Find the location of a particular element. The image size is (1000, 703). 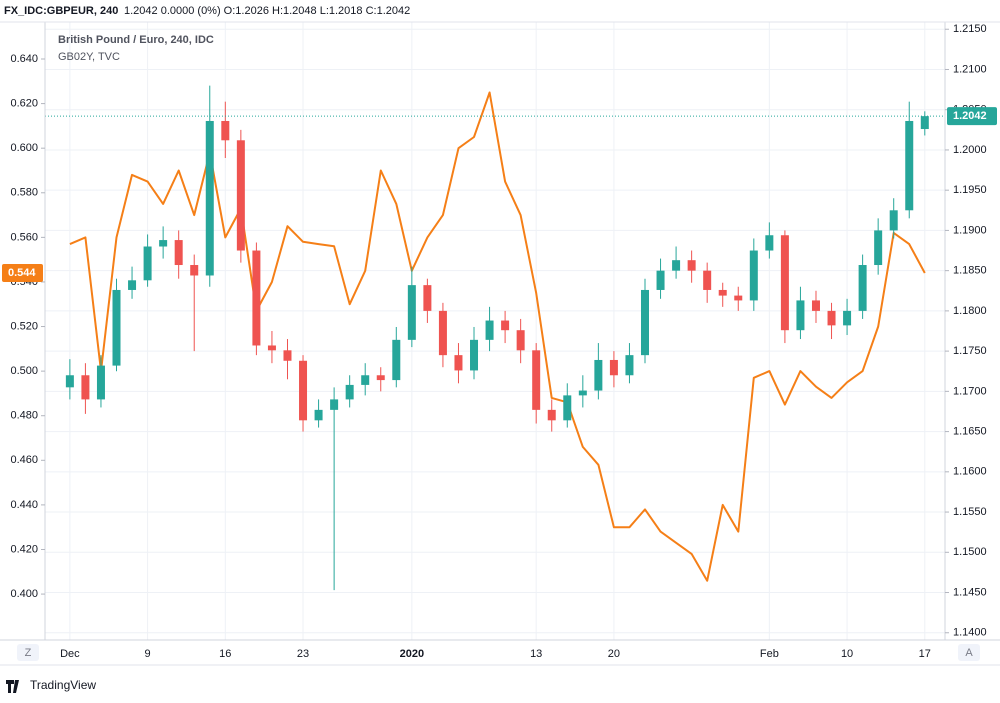

last-value-label: 0.544 is located at coordinates (22, 273).